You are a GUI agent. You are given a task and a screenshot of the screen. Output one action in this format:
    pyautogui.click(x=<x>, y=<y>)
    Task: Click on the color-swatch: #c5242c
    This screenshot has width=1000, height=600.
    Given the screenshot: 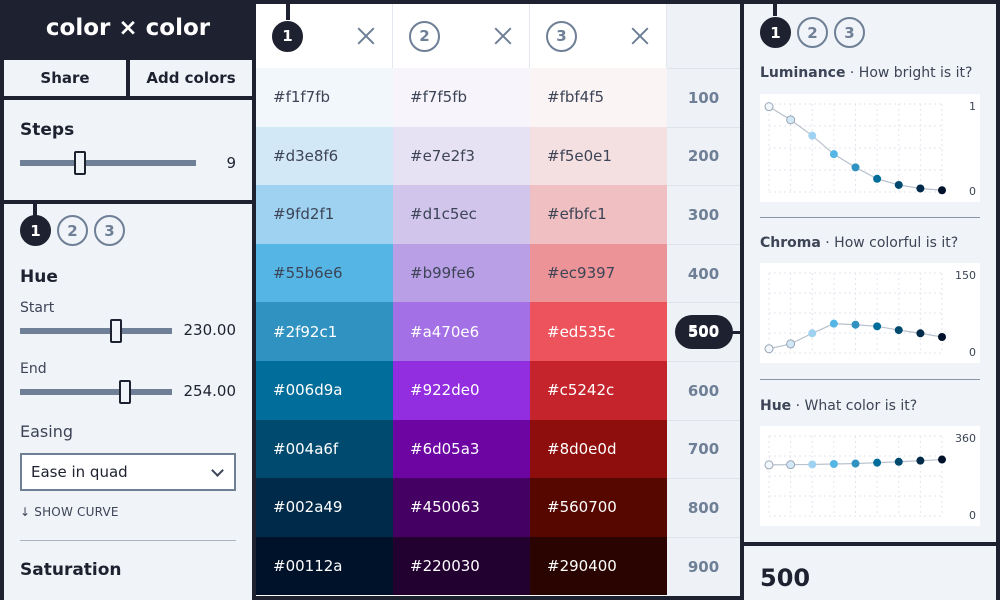 What is the action you would take?
    pyautogui.click(x=598, y=390)
    